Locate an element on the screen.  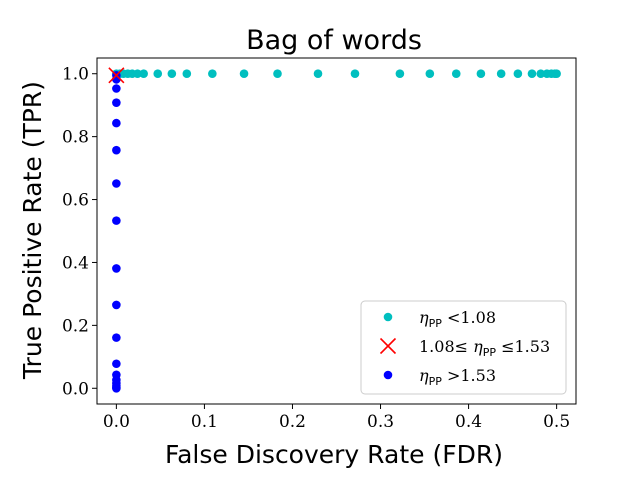
legend-entry: 1.08≤ ηPP ≤1.53 is located at coordinates (464, 348).